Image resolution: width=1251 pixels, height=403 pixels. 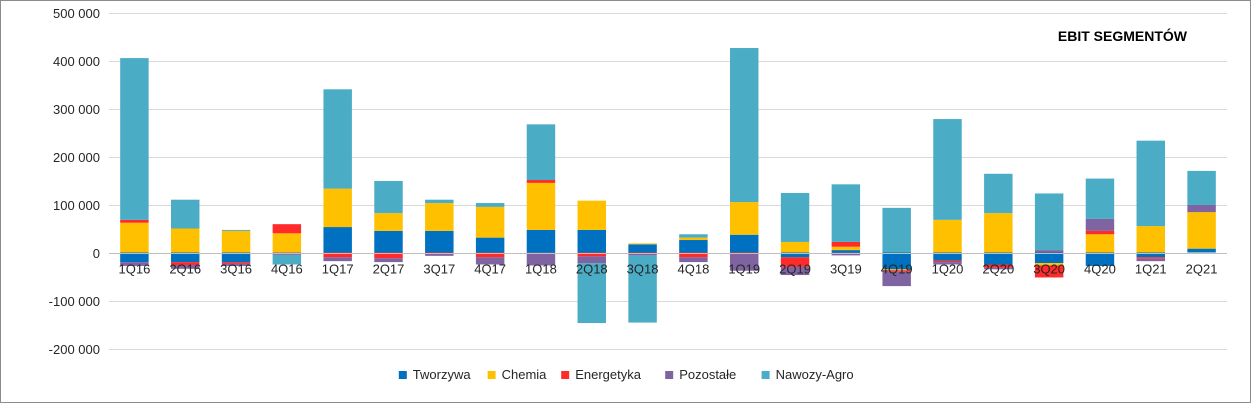 What do you see at coordinates (1100, 269) in the screenshot?
I see `x-tick-label: 4Q20` at bounding box center [1100, 269].